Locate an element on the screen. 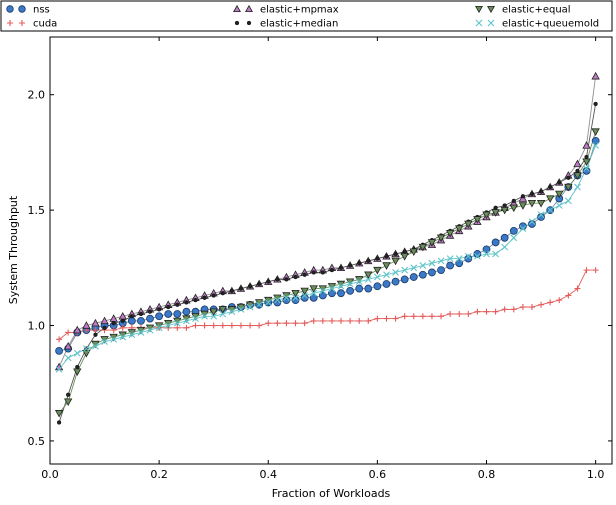 The width and height of the screenshot is (616, 505). legend-marker-elastic-queuemold is located at coordinates (491, 23).